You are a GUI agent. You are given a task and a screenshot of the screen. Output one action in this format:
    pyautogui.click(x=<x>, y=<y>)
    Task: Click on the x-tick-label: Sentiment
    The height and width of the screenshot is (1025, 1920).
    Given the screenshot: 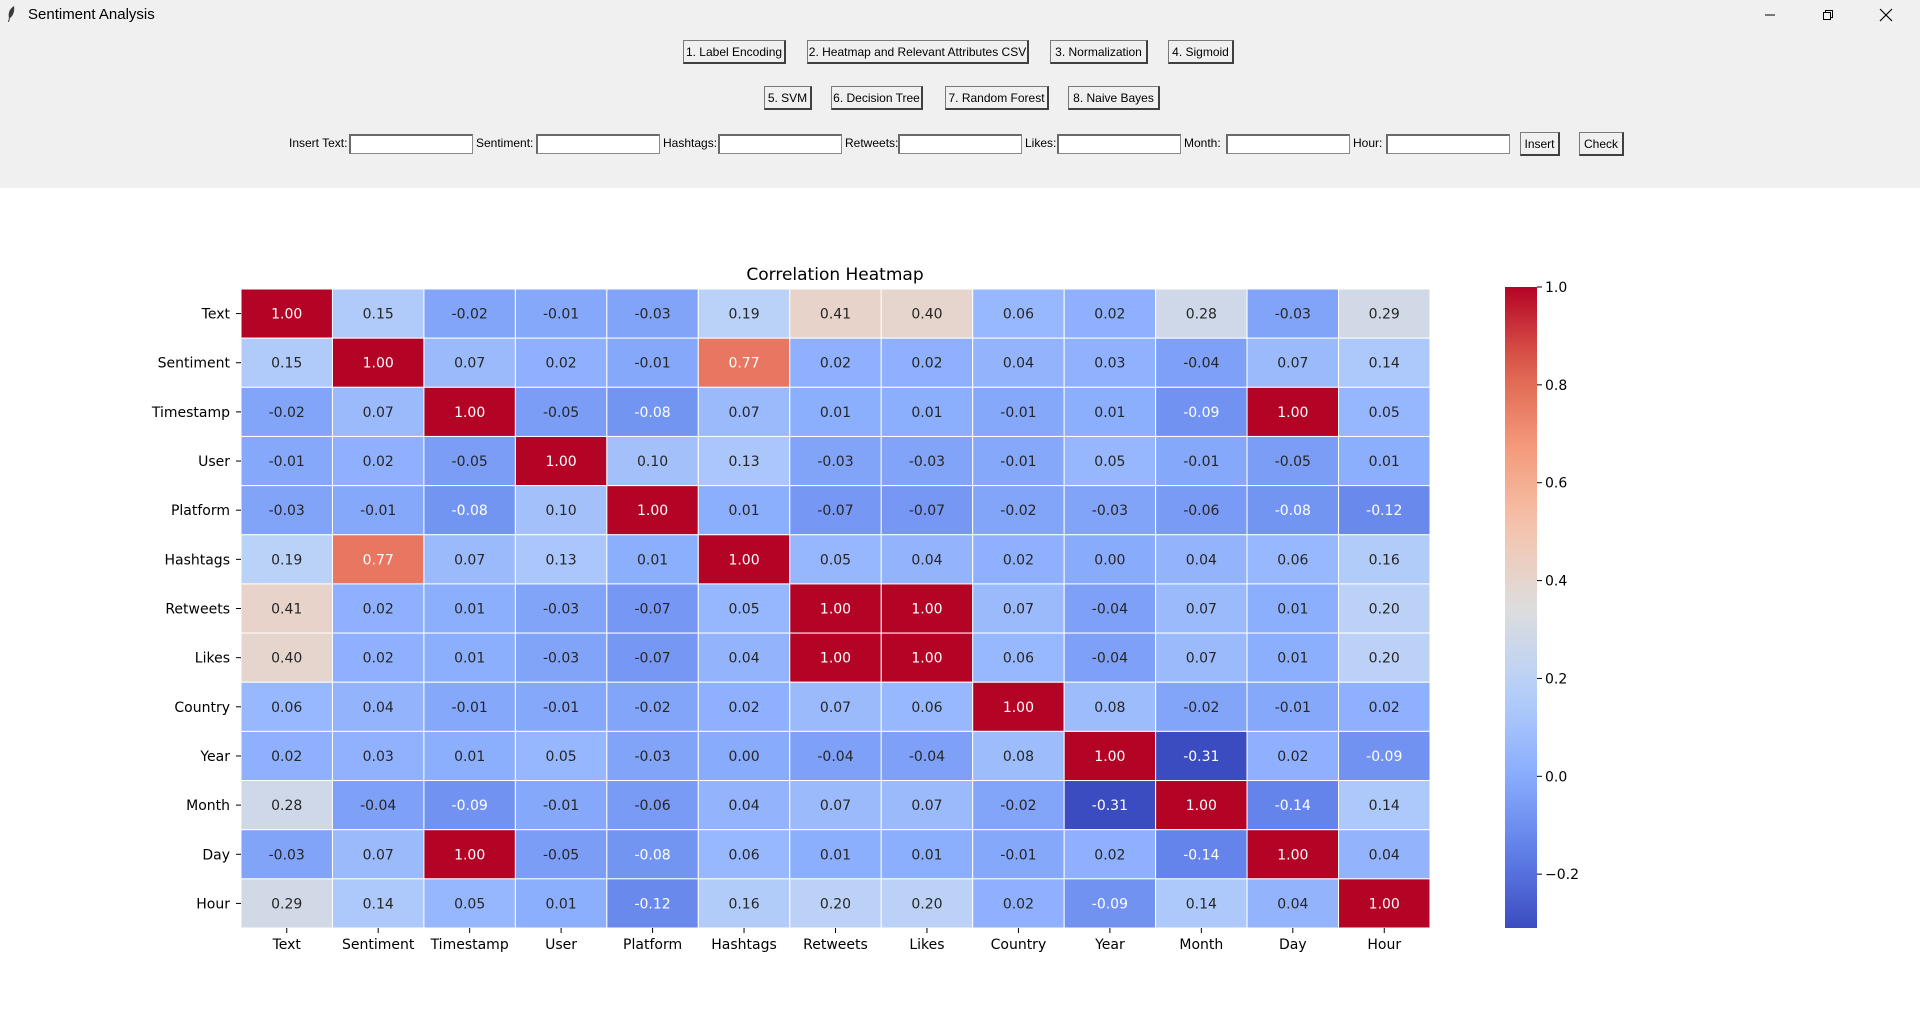 What is the action you would take?
    pyautogui.click(x=378, y=945)
    